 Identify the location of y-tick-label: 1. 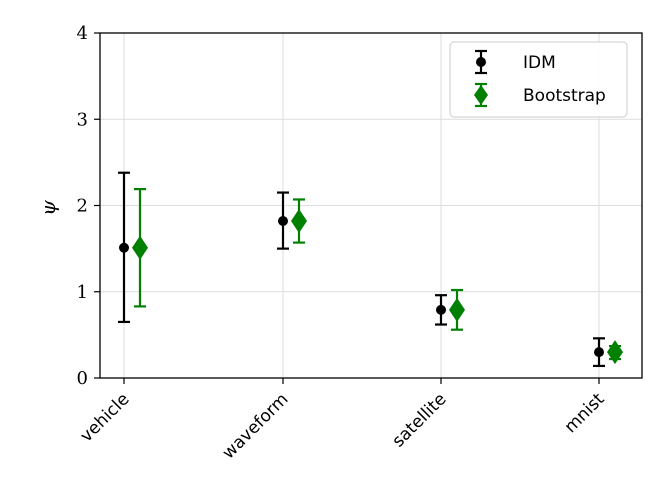
(82, 292).